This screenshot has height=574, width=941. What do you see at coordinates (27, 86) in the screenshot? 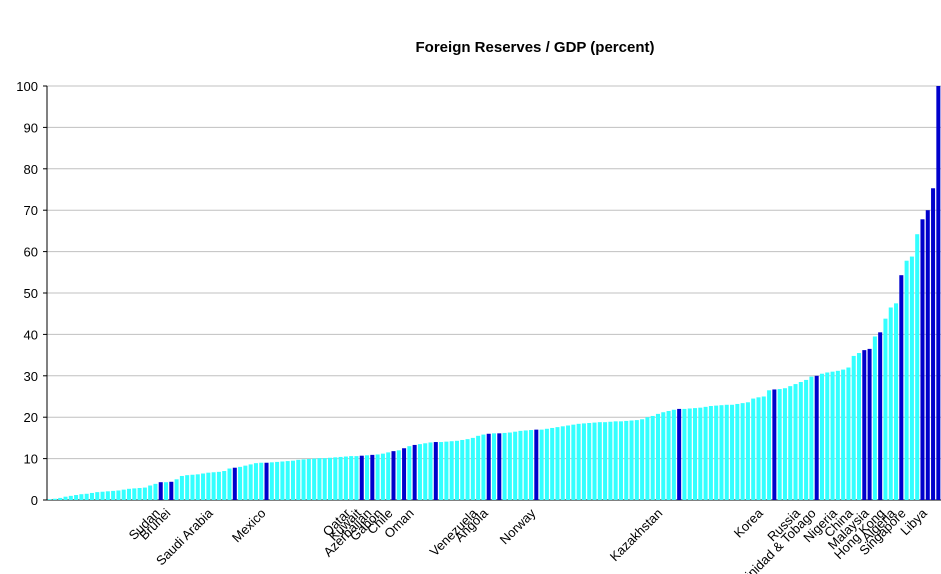
I see `y-tick-label: 100` at bounding box center [27, 86].